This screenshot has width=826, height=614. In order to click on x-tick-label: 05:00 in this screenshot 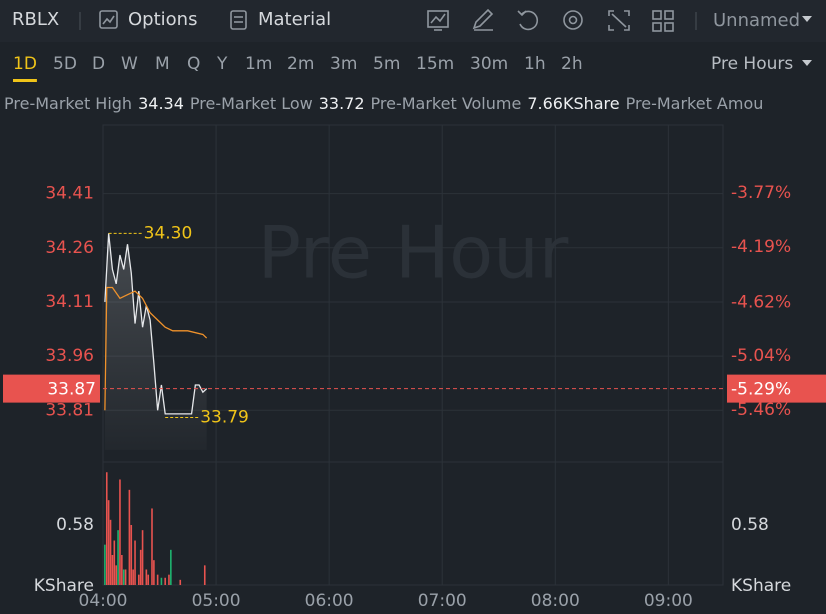, I will do `click(216, 601)`.